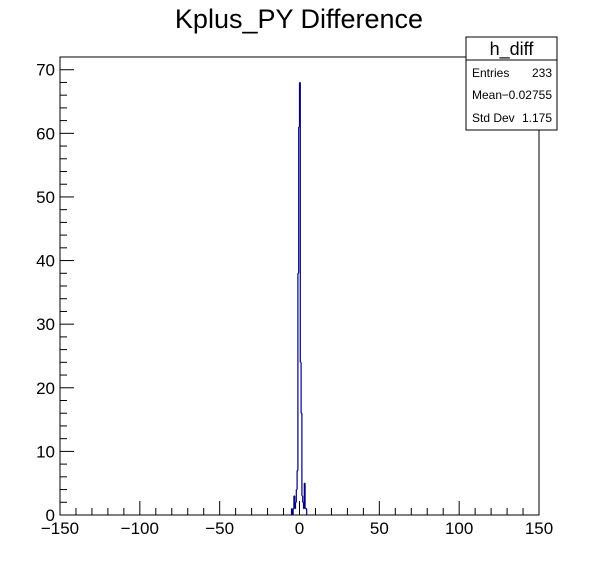 The image size is (598, 573). Describe the element at coordinates (512, 49) in the screenshot. I see `stats-histogram-name: h_diff` at that location.